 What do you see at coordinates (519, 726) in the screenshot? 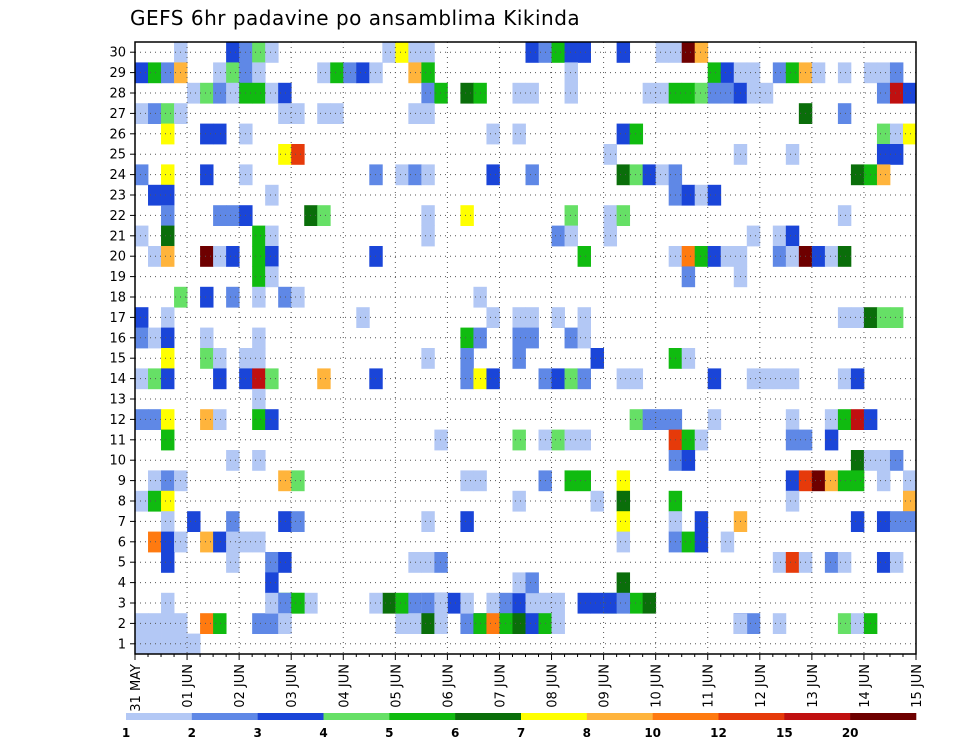
I see `colorbar: 1 2 3 4 5 6 7 8 10 12 15 20` at bounding box center [519, 726].